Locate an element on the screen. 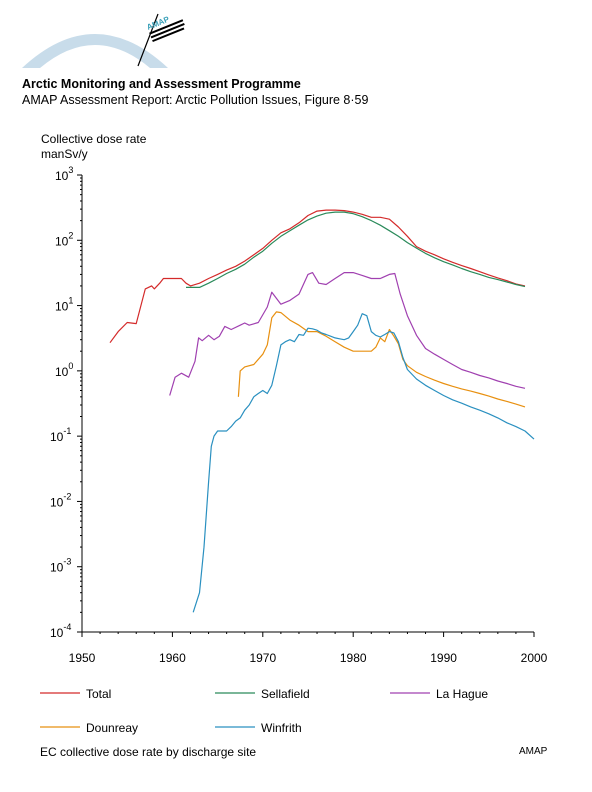  series-line-sellafield is located at coordinates (356, 249).